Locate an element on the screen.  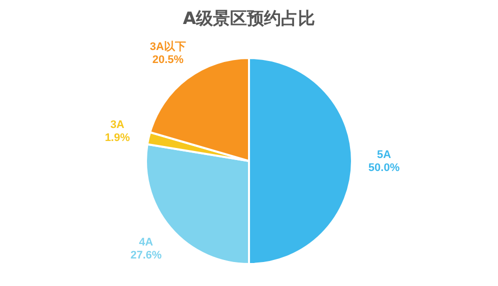
data-label: 20.5% is located at coordinates (168, 60).